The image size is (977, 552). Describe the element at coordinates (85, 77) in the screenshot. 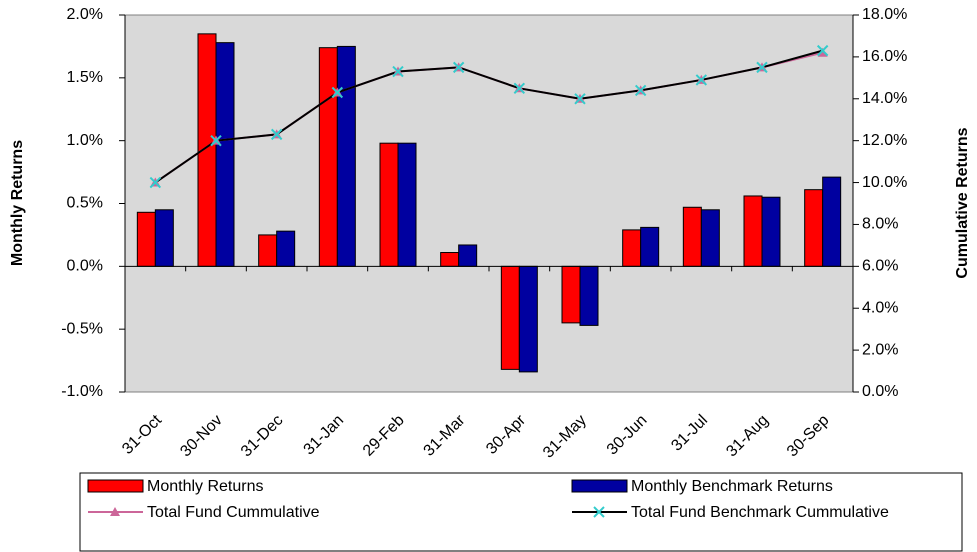

I see `y-tick-label: 1.5%` at that location.